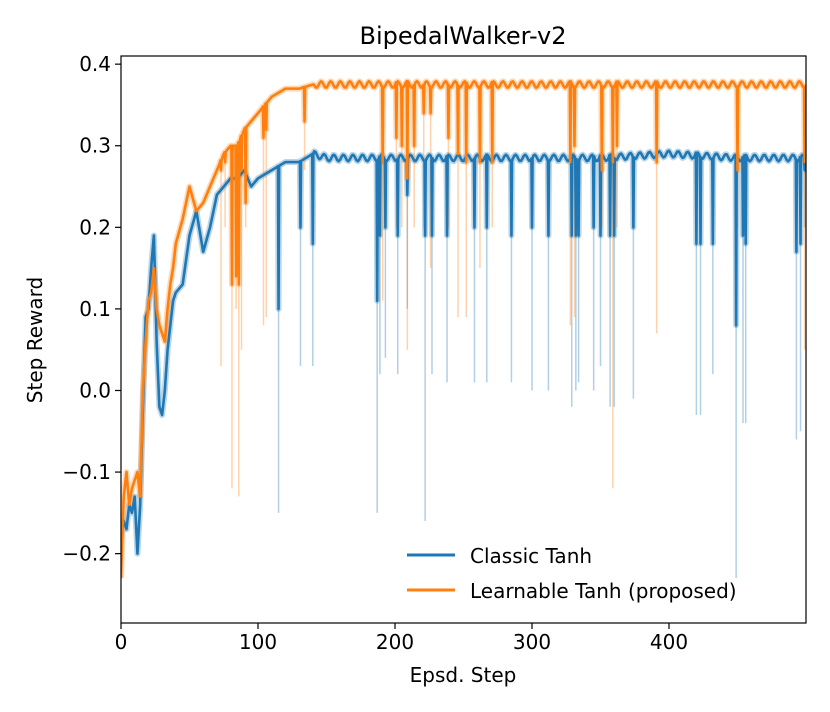 Image resolution: width=830 pixels, height=712 pixels. I want to click on y-tick-label: 0.4, so click(95, 64).